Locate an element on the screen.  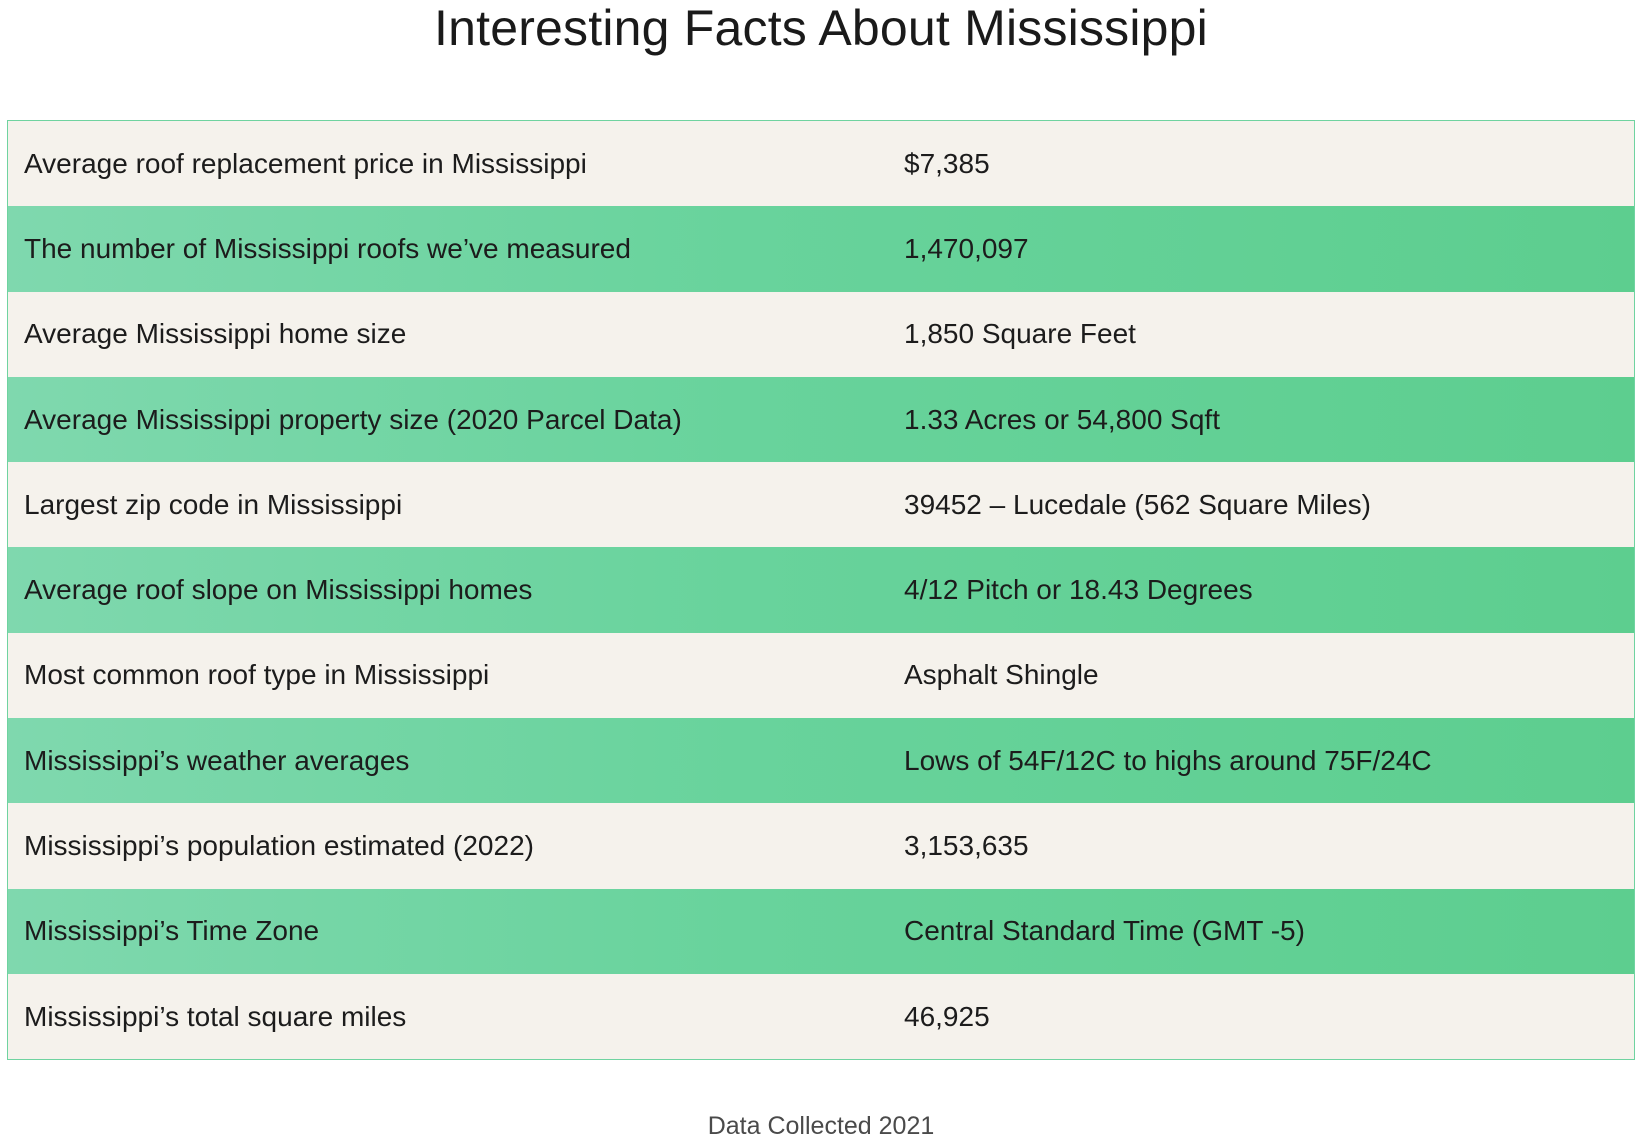
fact-value: 39452 – Lucedale (562 Square Miles) is located at coordinates (1137, 504).